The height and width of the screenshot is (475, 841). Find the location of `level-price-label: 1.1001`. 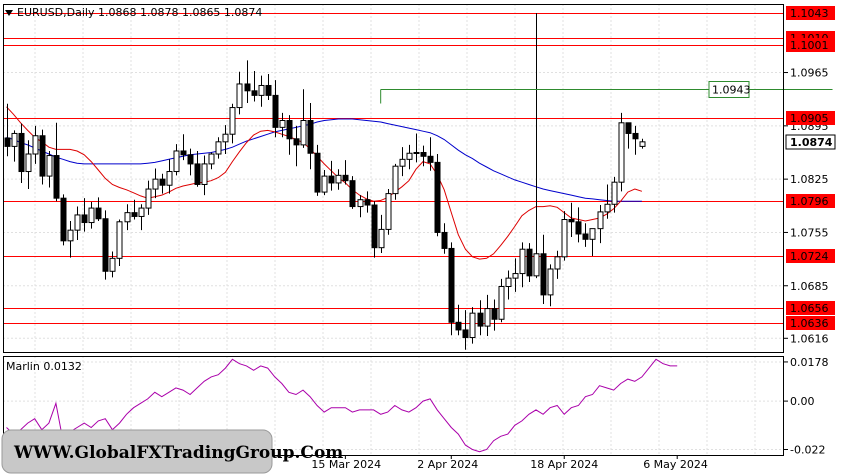

level-price-label: 1.1001 is located at coordinates (809, 45).